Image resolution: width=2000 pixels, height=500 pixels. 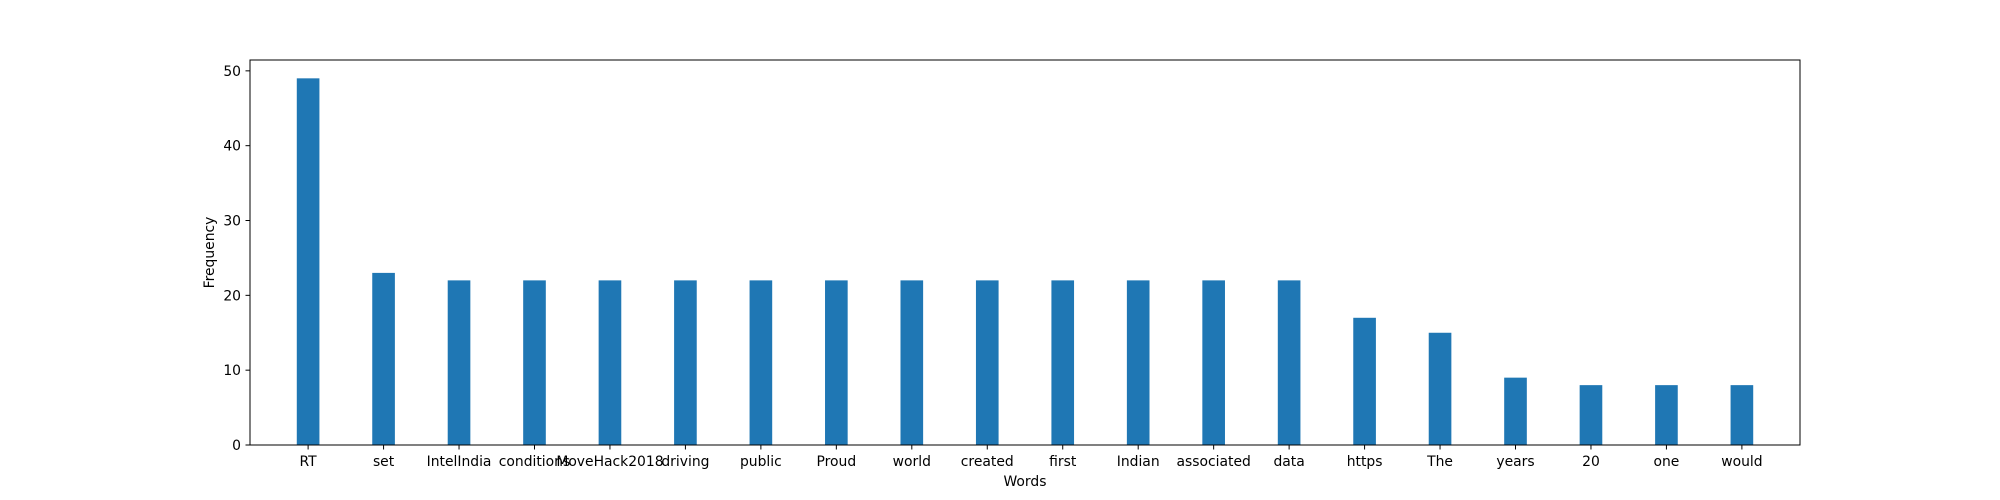 What do you see at coordinates (384, 462) in the screenshot?
I see `x-tick-label: set` at bounding box center [384, 462].